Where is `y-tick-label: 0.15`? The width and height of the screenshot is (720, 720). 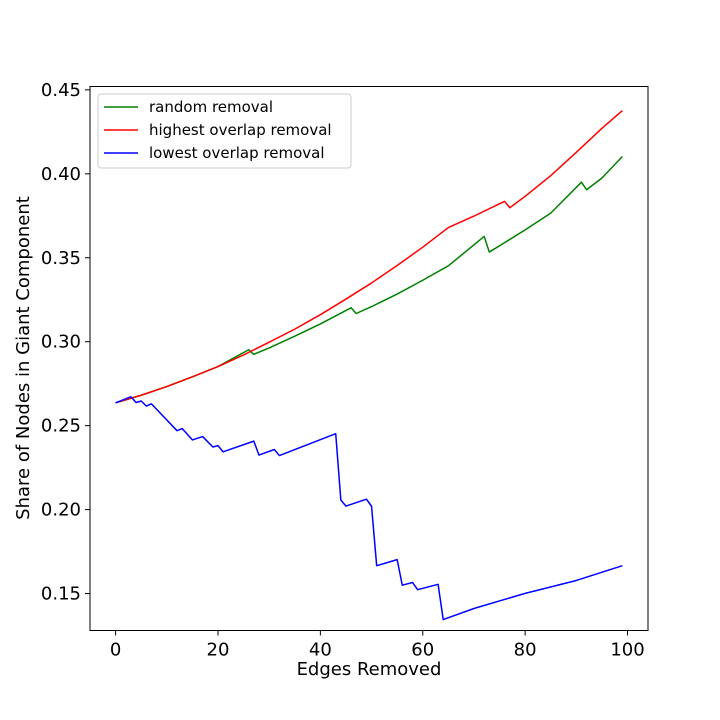
y-tick-label: 0.15 is located at coordinates (61, 594).